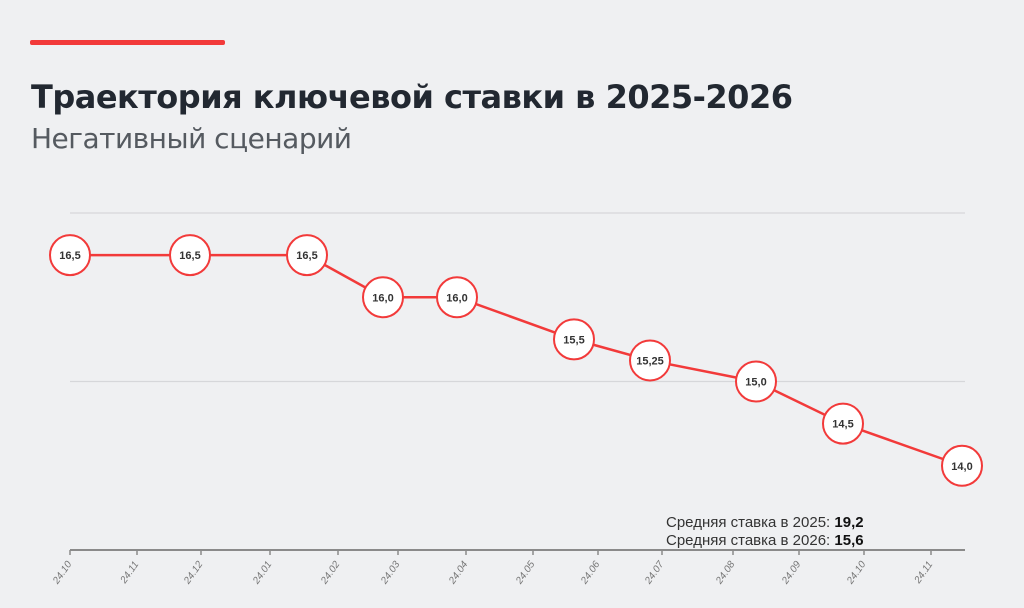  I want to click on x-tick-label: 24.02, so click(331, 573).